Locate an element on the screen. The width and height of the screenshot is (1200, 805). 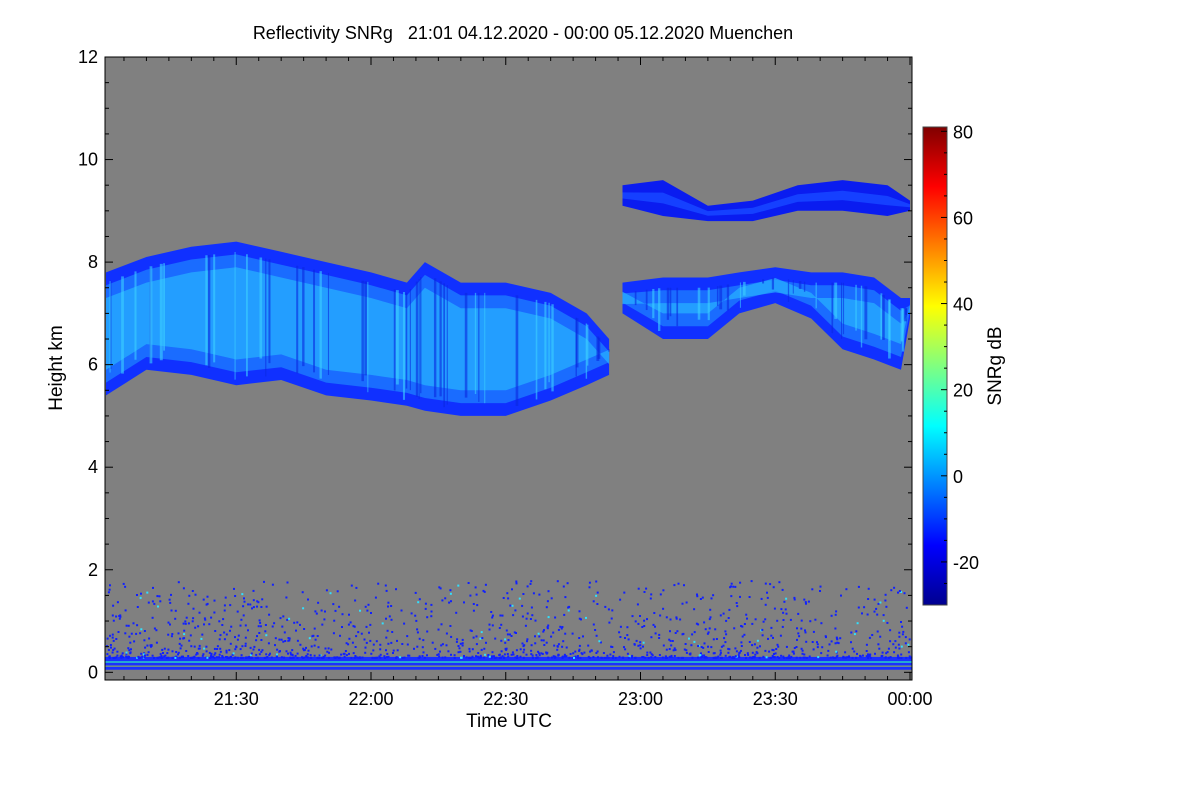
cloud-layer is located at coordinates (766, 318).